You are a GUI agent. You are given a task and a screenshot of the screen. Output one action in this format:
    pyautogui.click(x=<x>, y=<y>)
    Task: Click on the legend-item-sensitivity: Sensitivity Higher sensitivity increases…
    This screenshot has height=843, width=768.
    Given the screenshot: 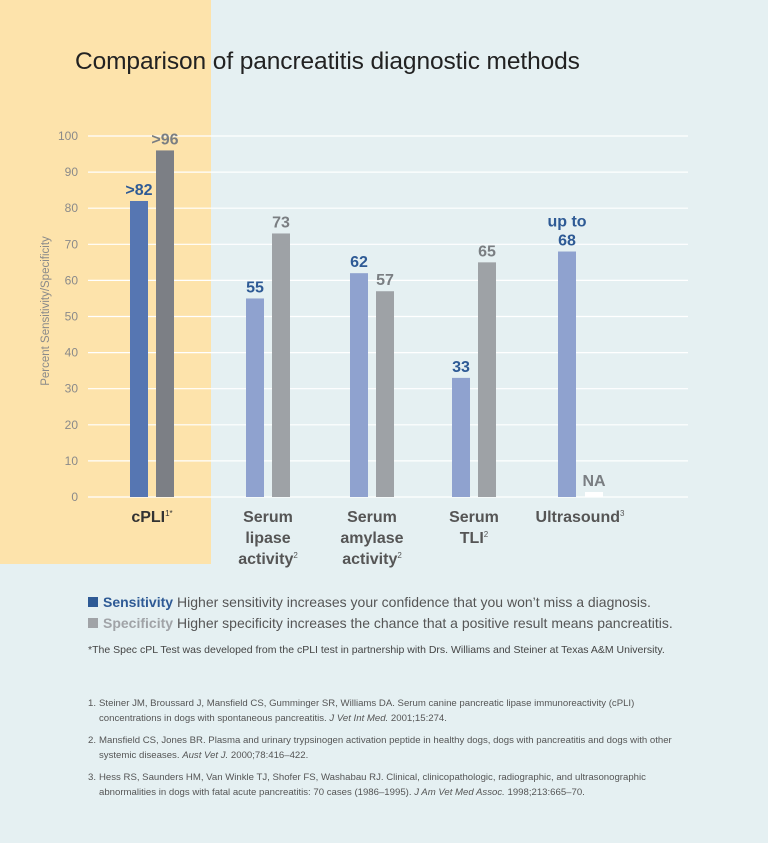 What is the action you would take?
    pyautogui.click(x=380, y=601)
    